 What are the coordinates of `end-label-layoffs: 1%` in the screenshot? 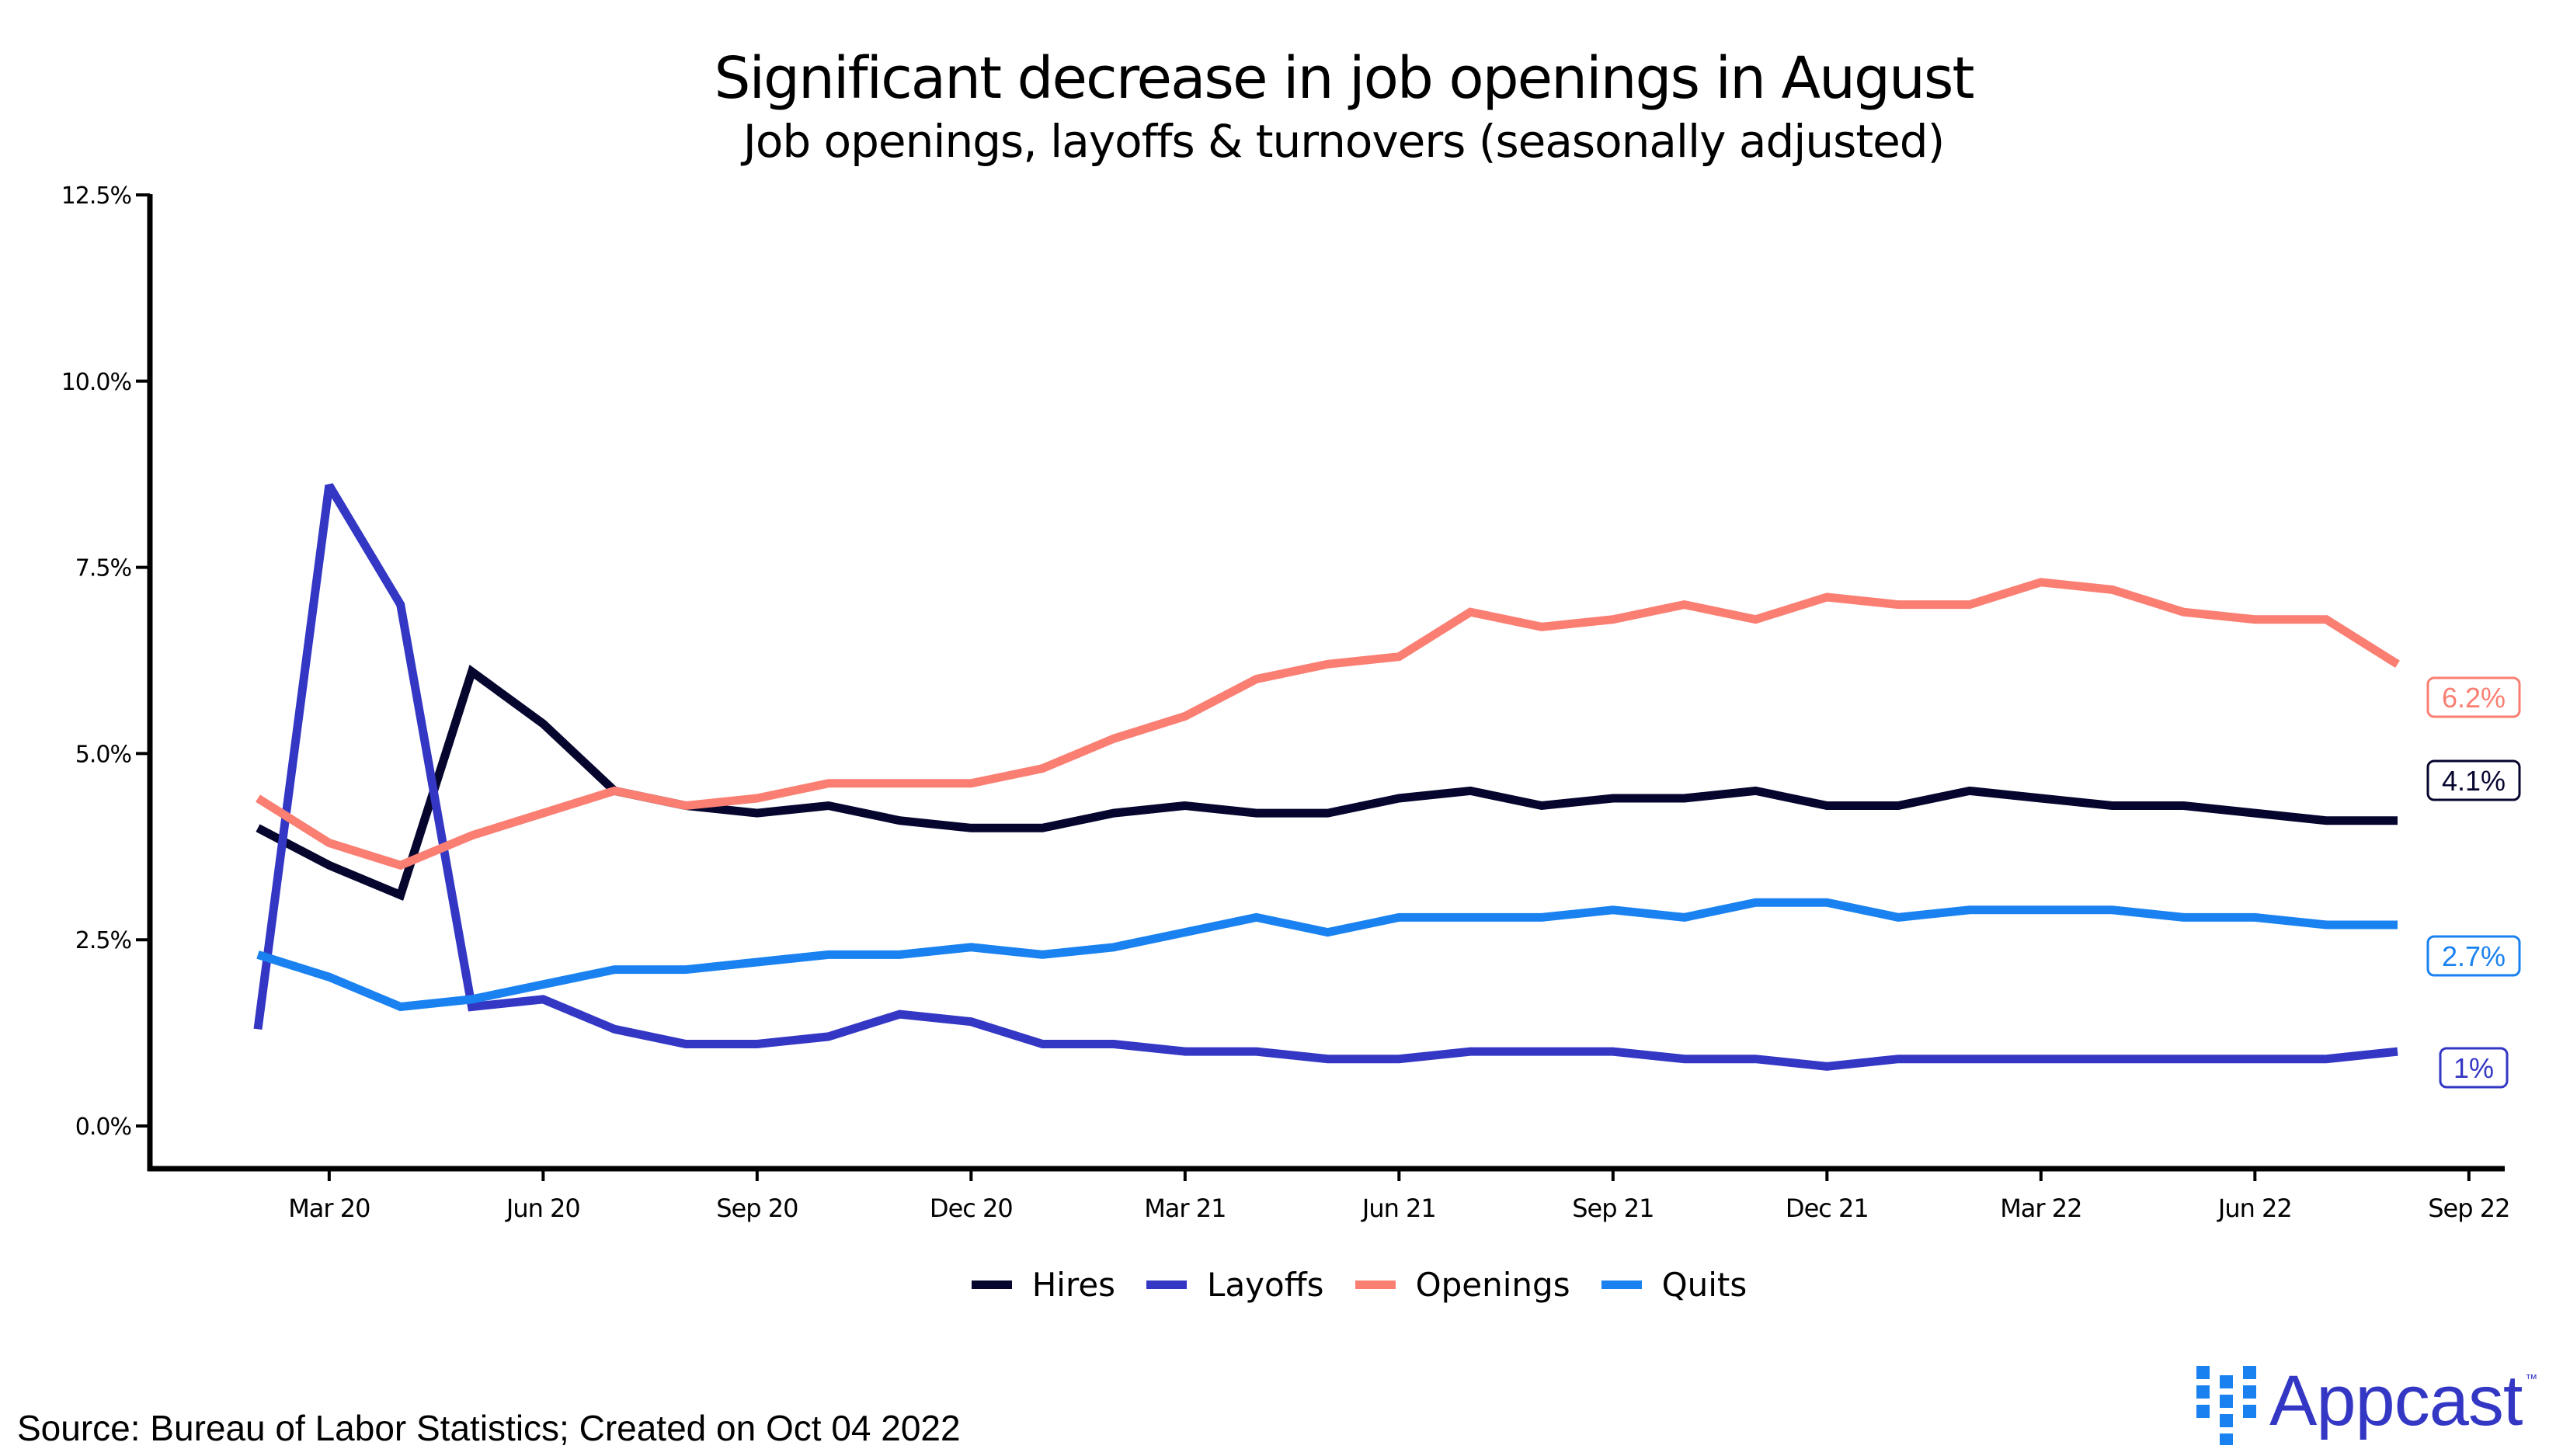 It's located at (2474, 1068).